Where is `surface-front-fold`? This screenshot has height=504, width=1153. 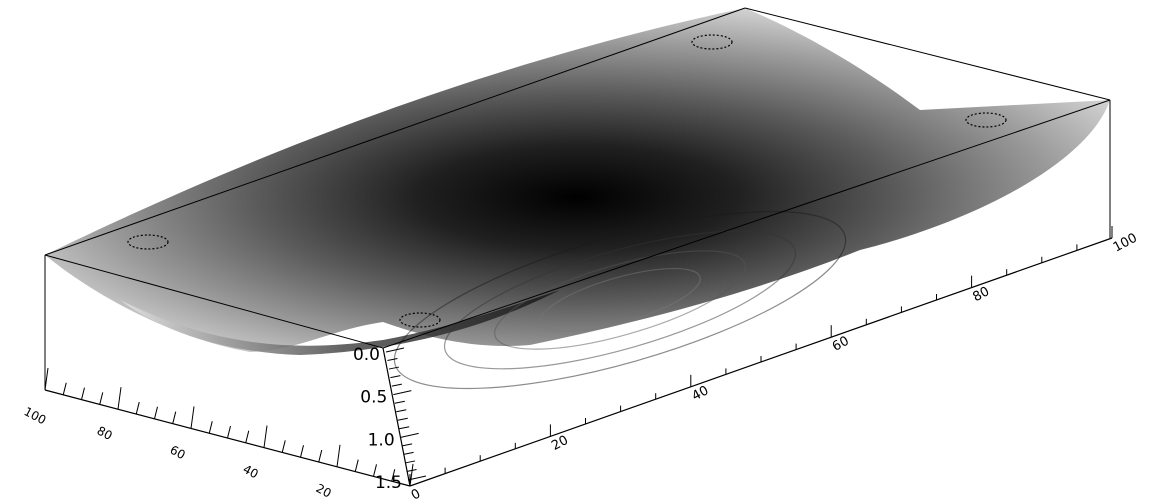
surface-front-fold is located at coordinates (340, 322).